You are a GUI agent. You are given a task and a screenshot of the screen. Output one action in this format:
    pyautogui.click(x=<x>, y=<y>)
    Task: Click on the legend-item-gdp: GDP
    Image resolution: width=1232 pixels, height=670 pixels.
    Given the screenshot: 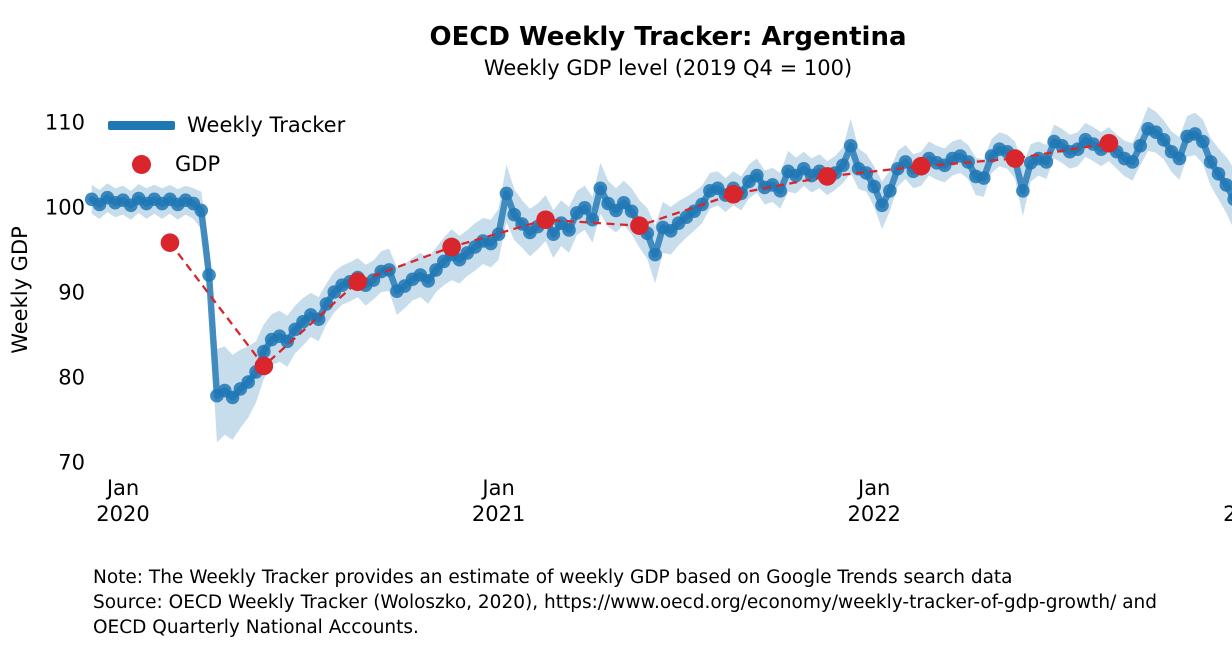 What is the action you would take?
    pyautogui.click(x=226, y=164)
    